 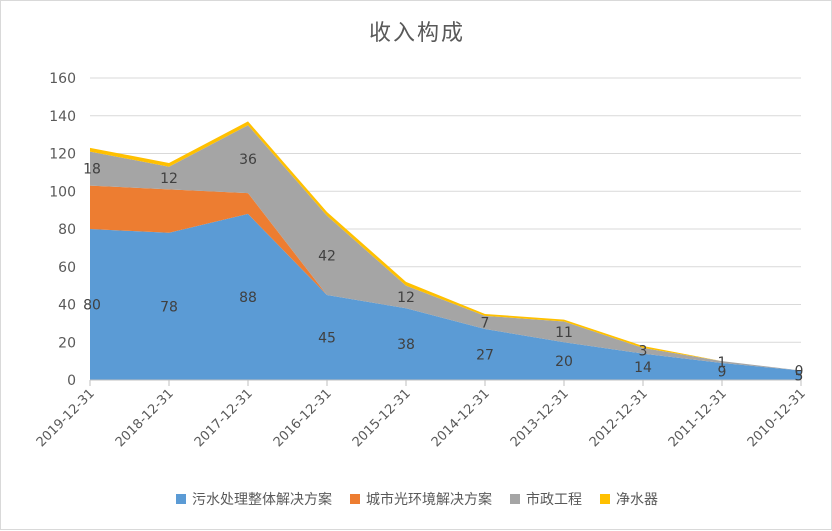 I want to click on data-label: 36, so click(x=248, y=160).